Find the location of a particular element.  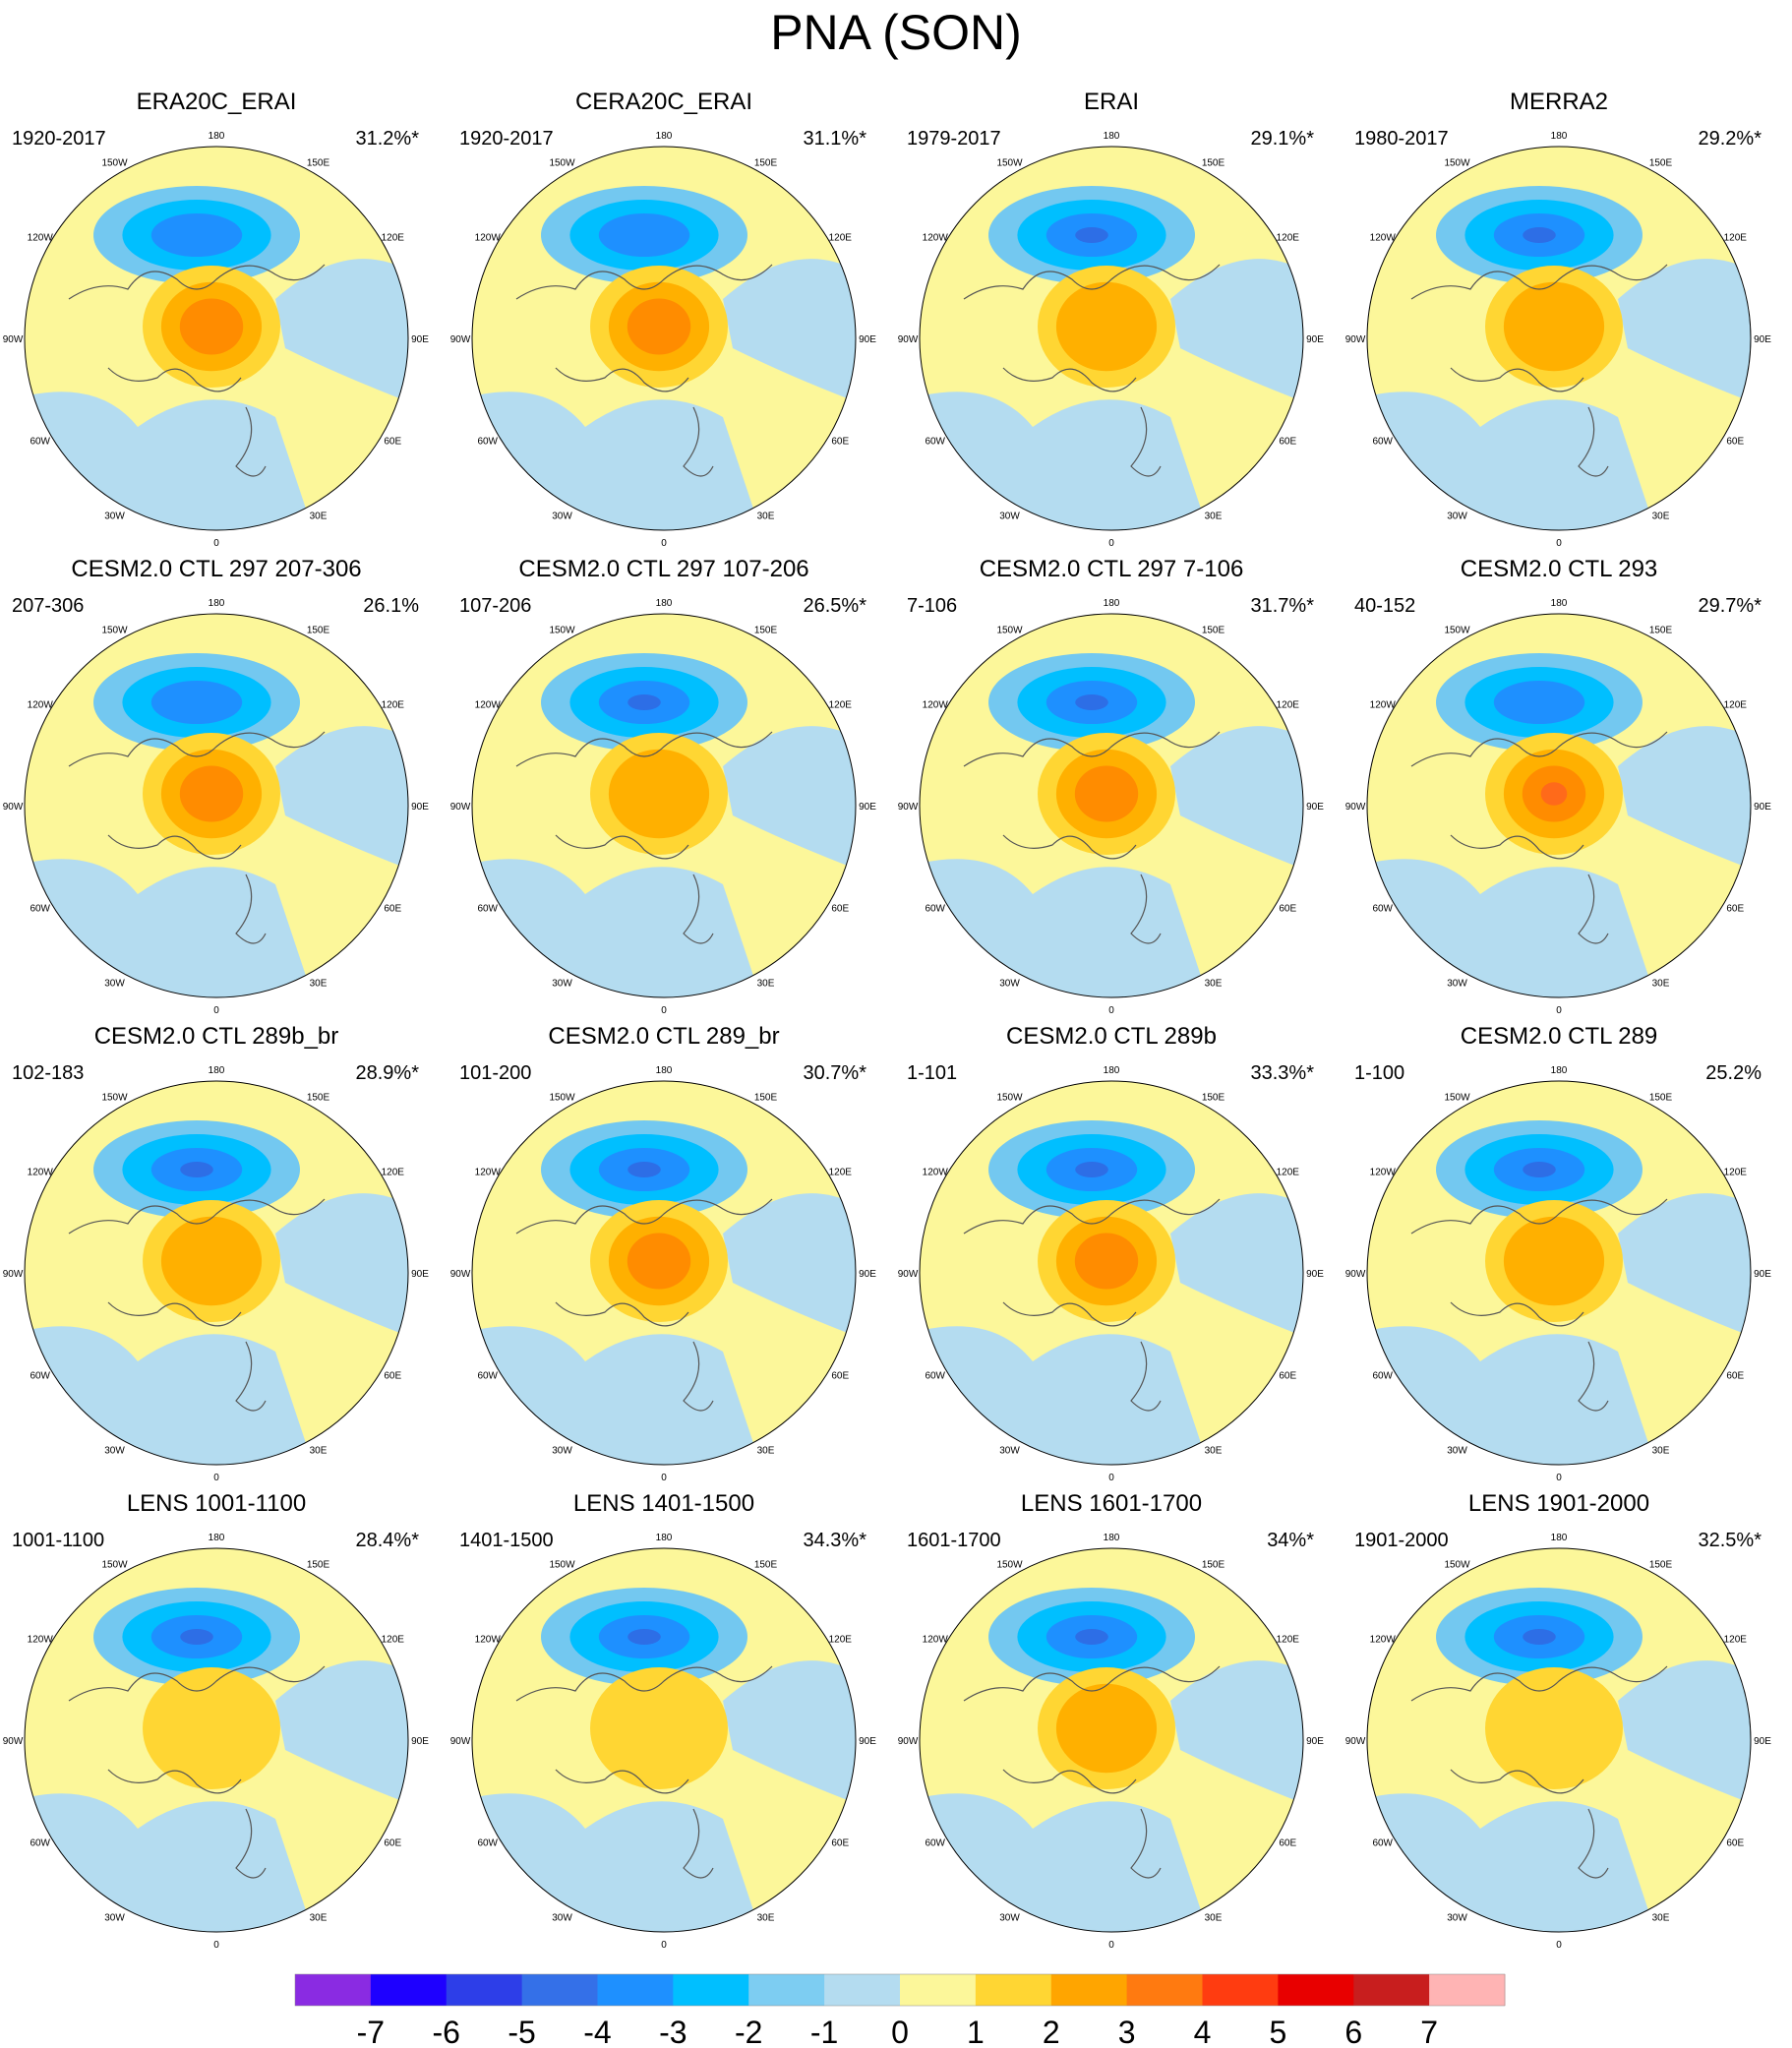

panel-title: CESM2.0 CTL 297 107-206 is located at coordinates (663, 569).